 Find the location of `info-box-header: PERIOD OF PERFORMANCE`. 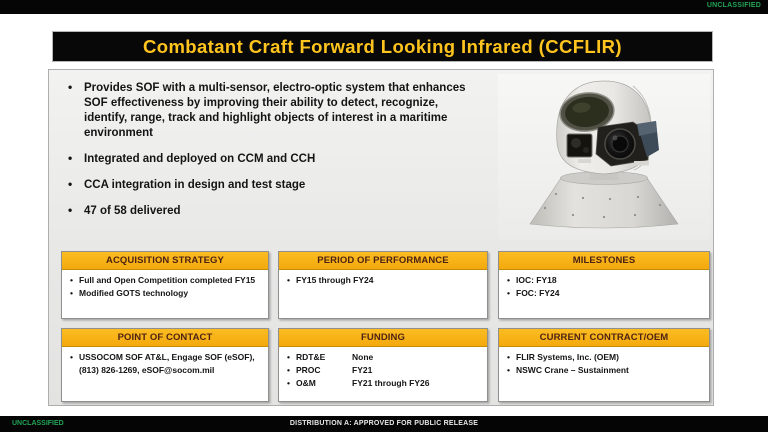

info-box-header: PERIOD OF PERFORMANCE is located at coordinates (383, 261).